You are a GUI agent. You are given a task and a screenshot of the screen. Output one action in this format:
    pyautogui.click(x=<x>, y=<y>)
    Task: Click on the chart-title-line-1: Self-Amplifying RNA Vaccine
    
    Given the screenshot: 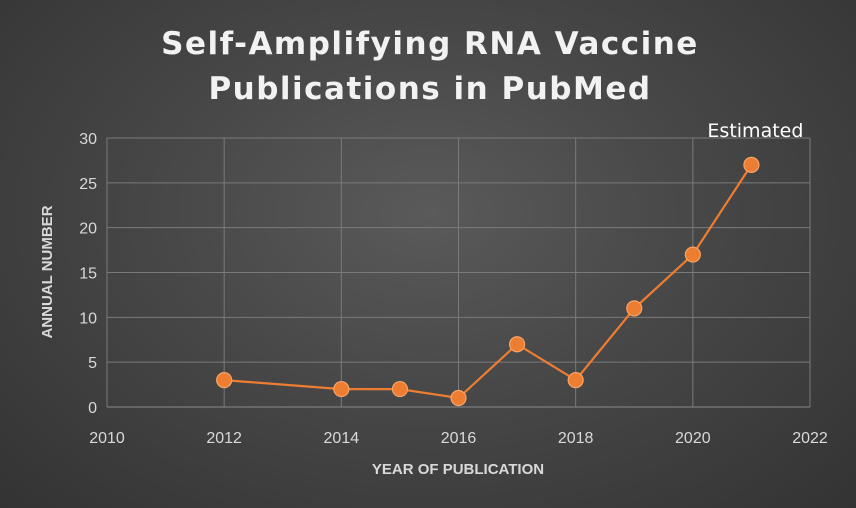 What is the action you would take?
    pyautogui.click(x=430, y=44)
    